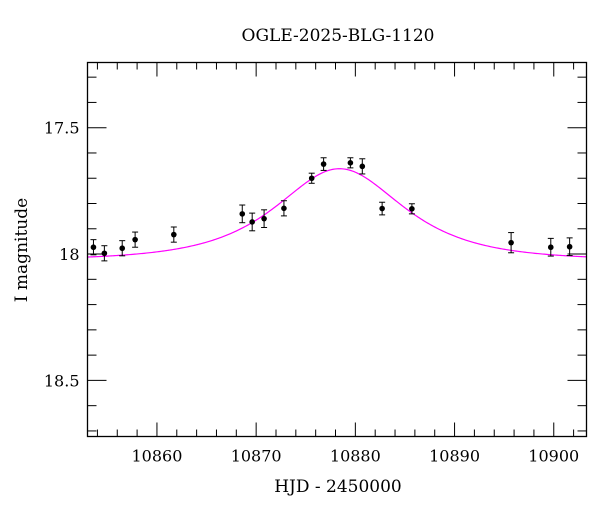  I want to click on model-curve-group, so click(337, 213).